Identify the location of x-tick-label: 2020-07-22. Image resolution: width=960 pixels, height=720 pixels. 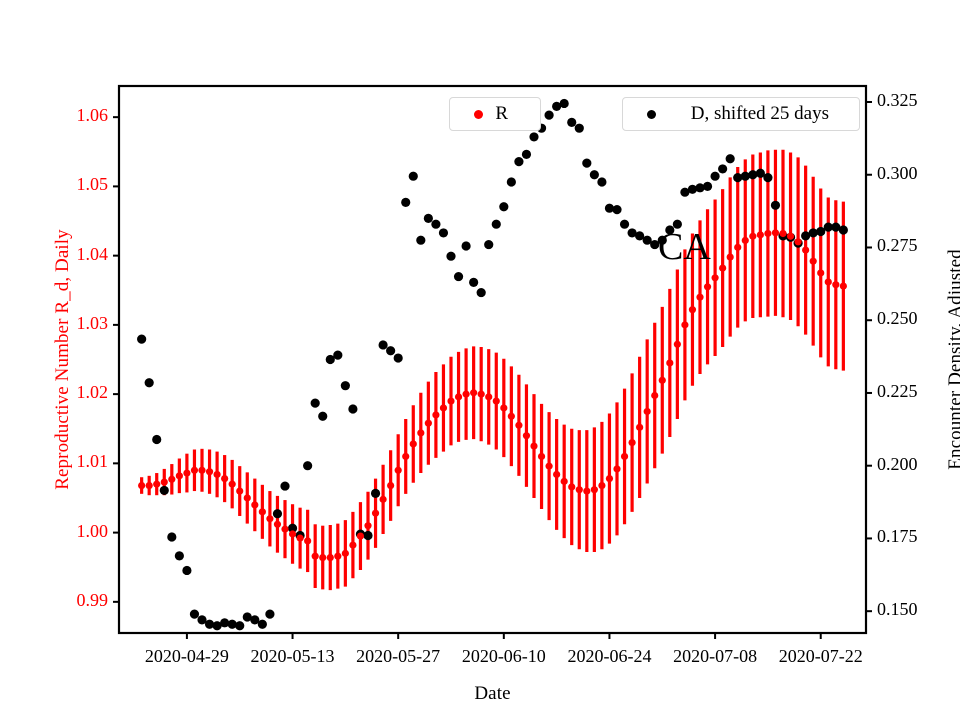
(820, 656).